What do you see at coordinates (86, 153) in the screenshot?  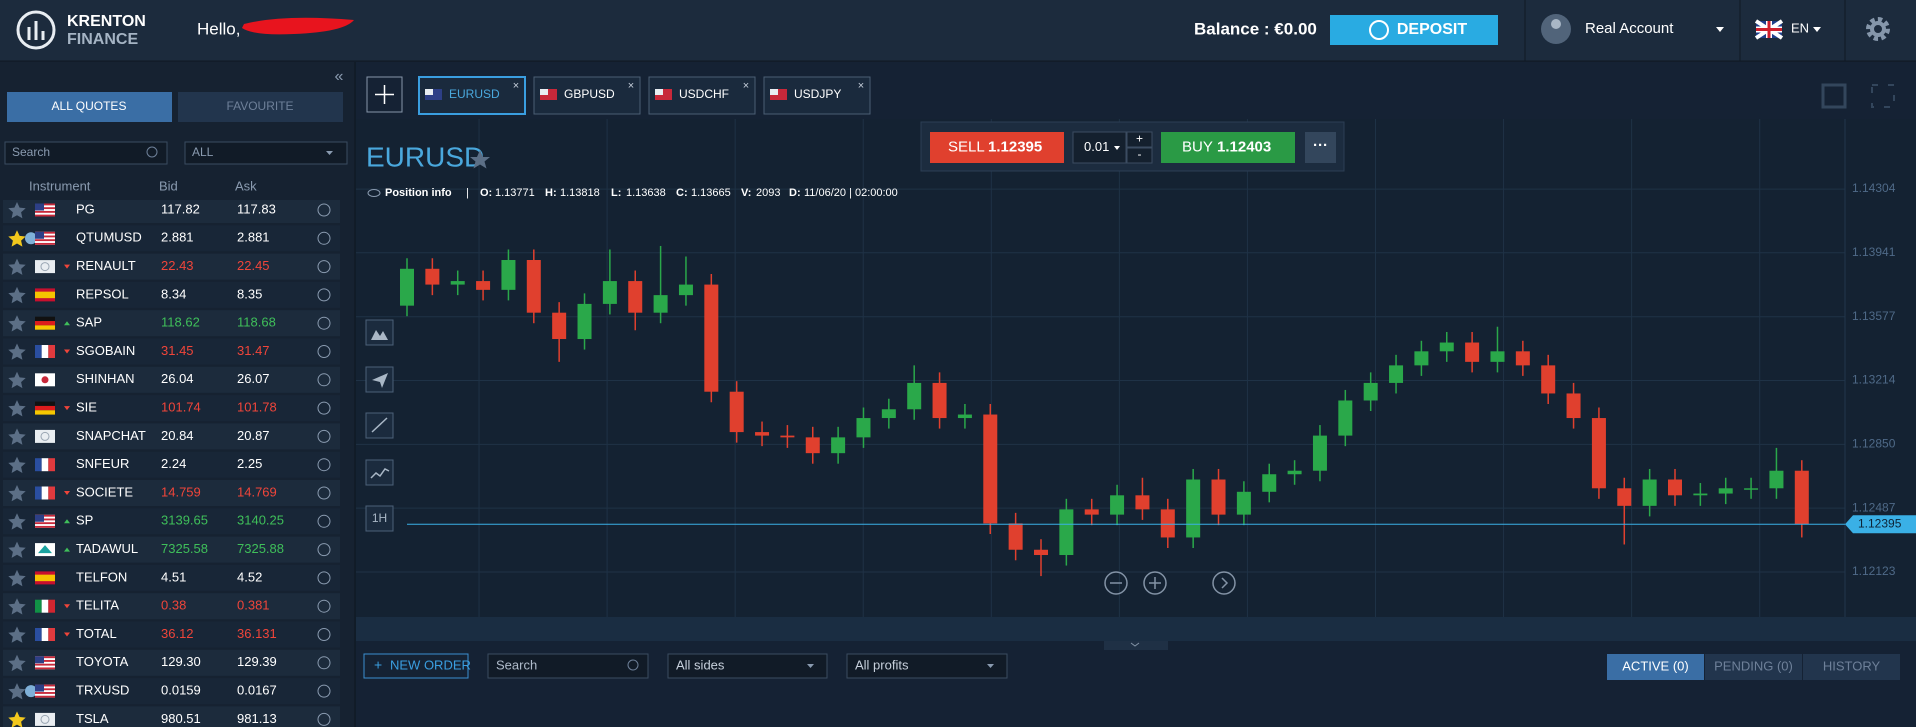 I see `search-input` at bounding box center [86, 153].